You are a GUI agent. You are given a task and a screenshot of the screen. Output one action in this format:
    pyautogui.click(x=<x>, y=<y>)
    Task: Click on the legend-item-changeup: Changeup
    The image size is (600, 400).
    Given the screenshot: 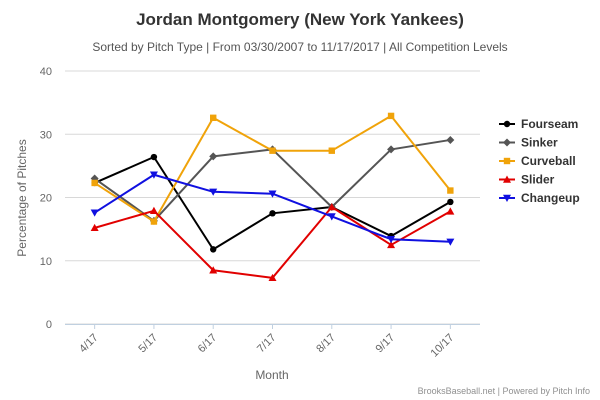 What is the action you would take?
    pyautogui.click(x=539, y=198)
    